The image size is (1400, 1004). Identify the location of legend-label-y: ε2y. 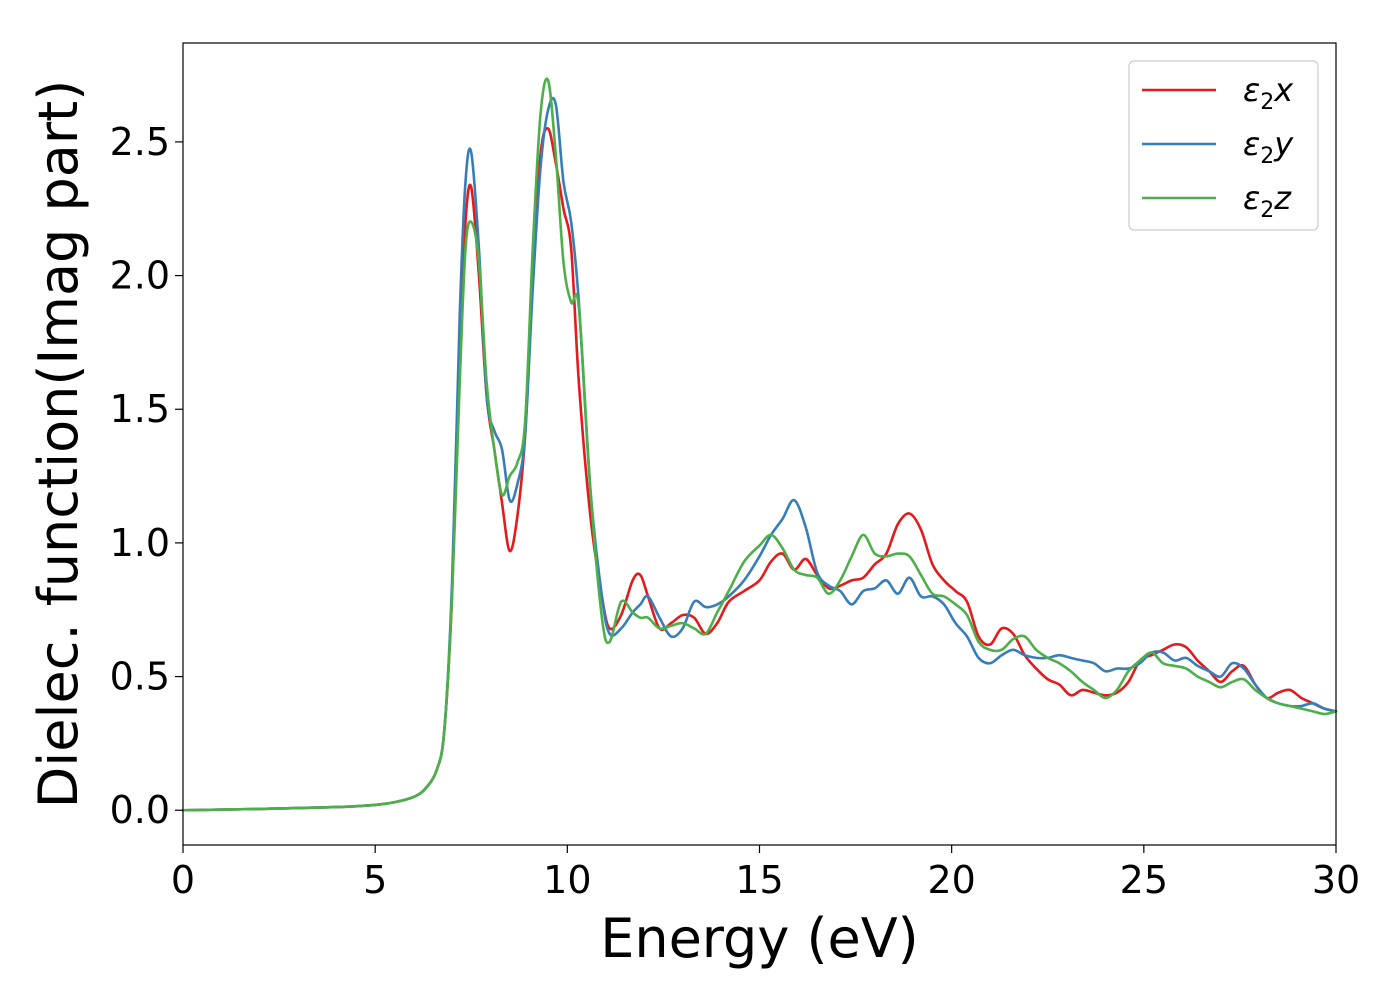
(1268, 147).